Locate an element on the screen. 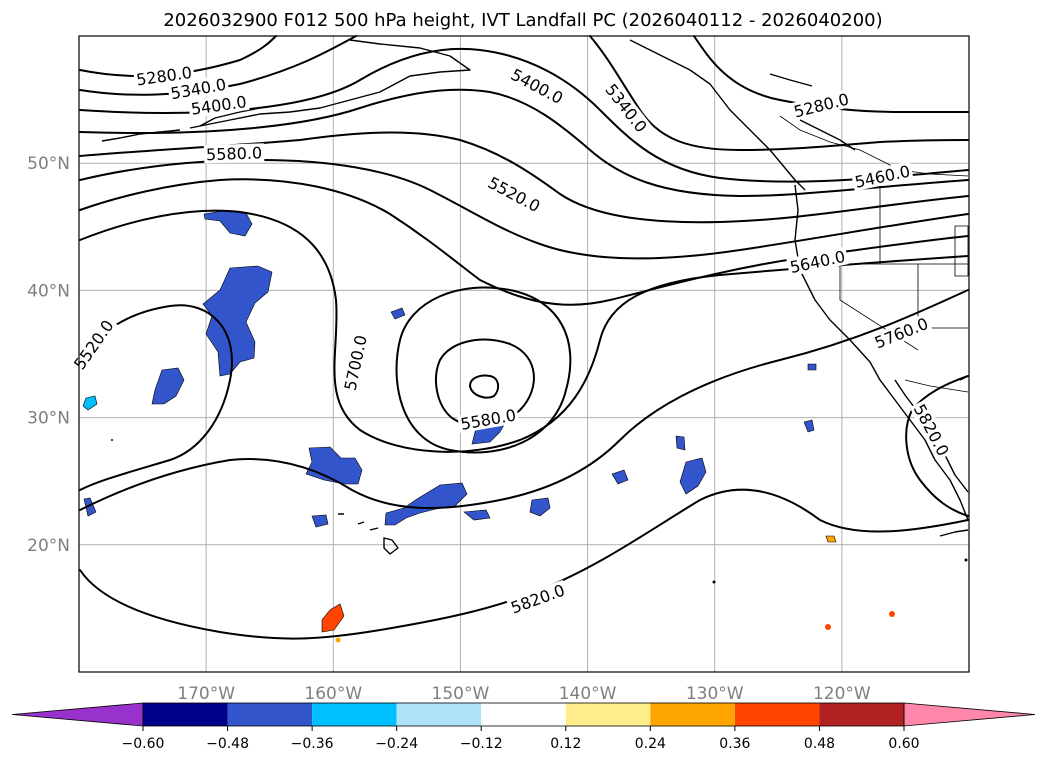  colorbar-tick-label: −0.48 is located at coordinates (227, 744).